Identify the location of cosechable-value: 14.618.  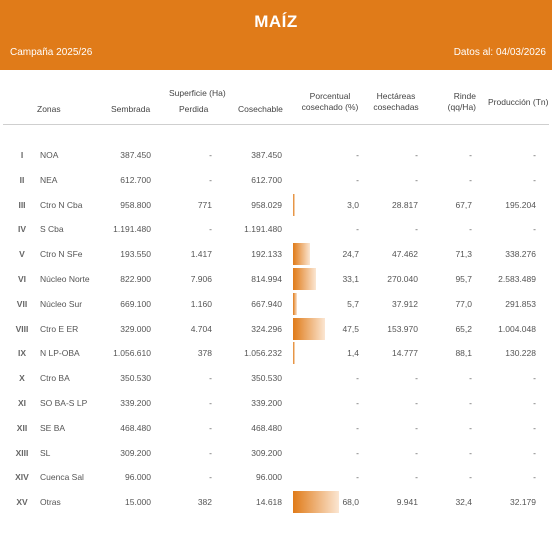
(269, 502).